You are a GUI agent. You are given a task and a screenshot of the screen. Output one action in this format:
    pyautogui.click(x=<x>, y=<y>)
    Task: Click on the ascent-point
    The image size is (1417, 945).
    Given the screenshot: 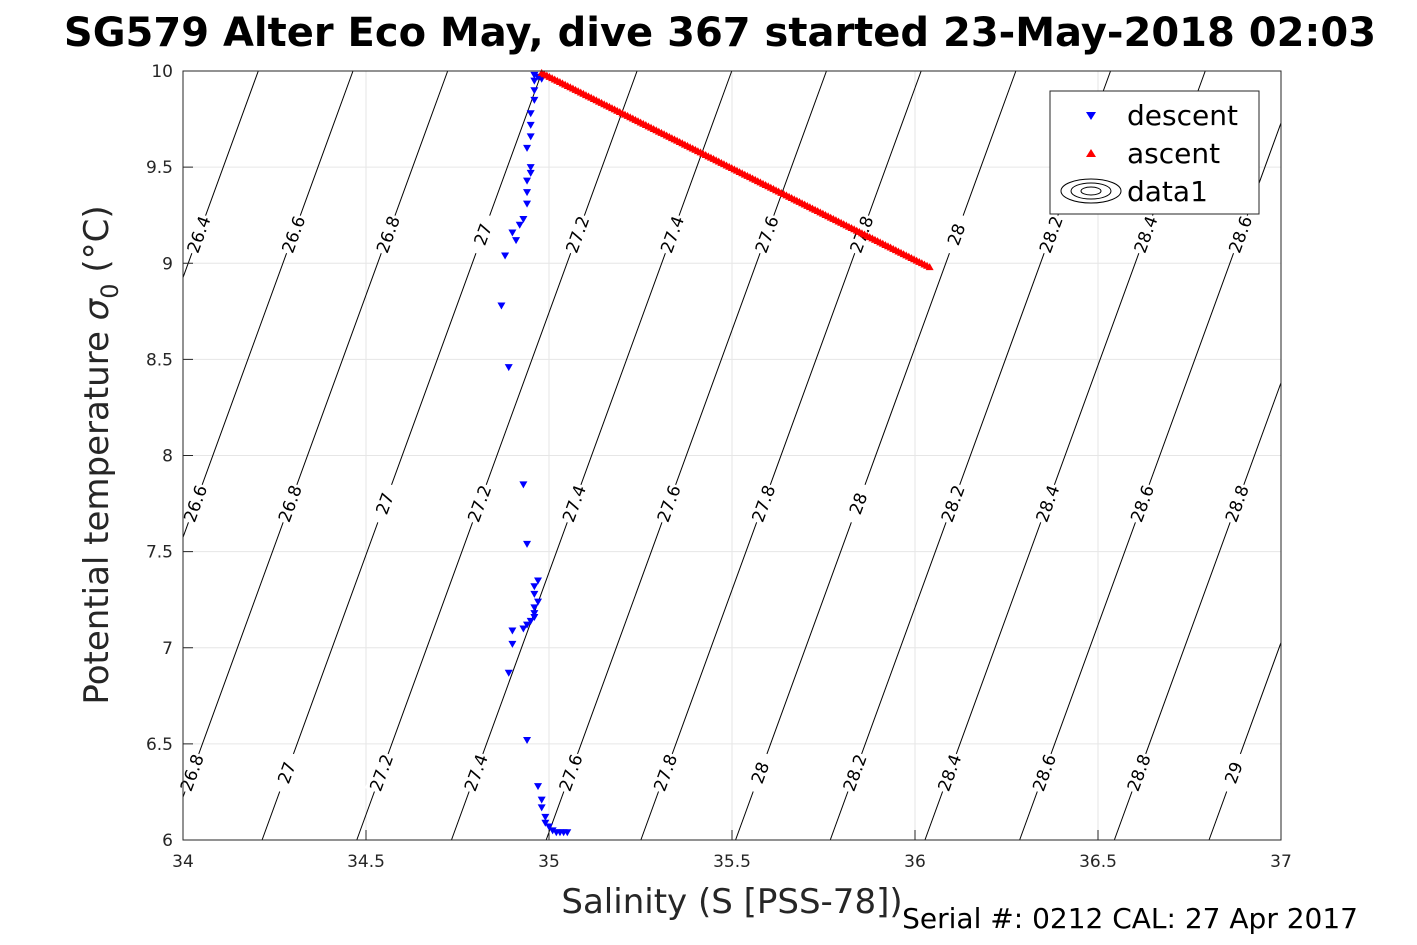 What is the action you would take?
    pyautogui.click(x=929, y=267)
    